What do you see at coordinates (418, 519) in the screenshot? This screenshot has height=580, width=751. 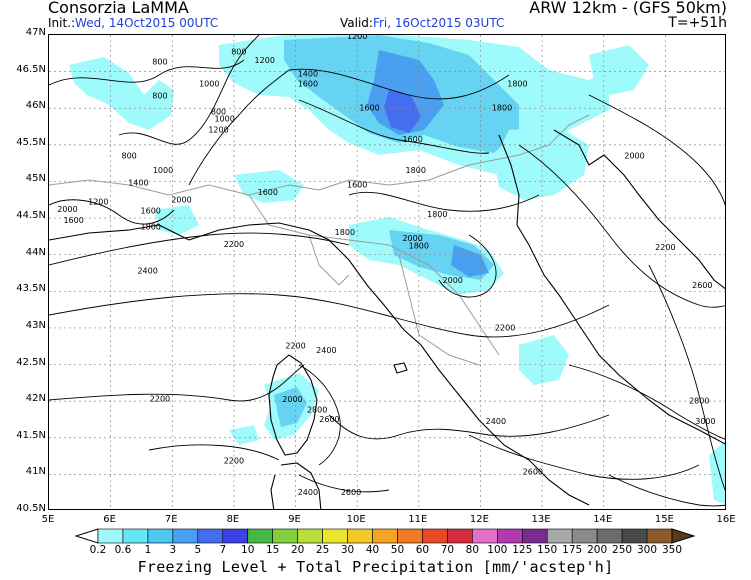 I see `longitude-label: 11E` at bounding box center [418, 519].